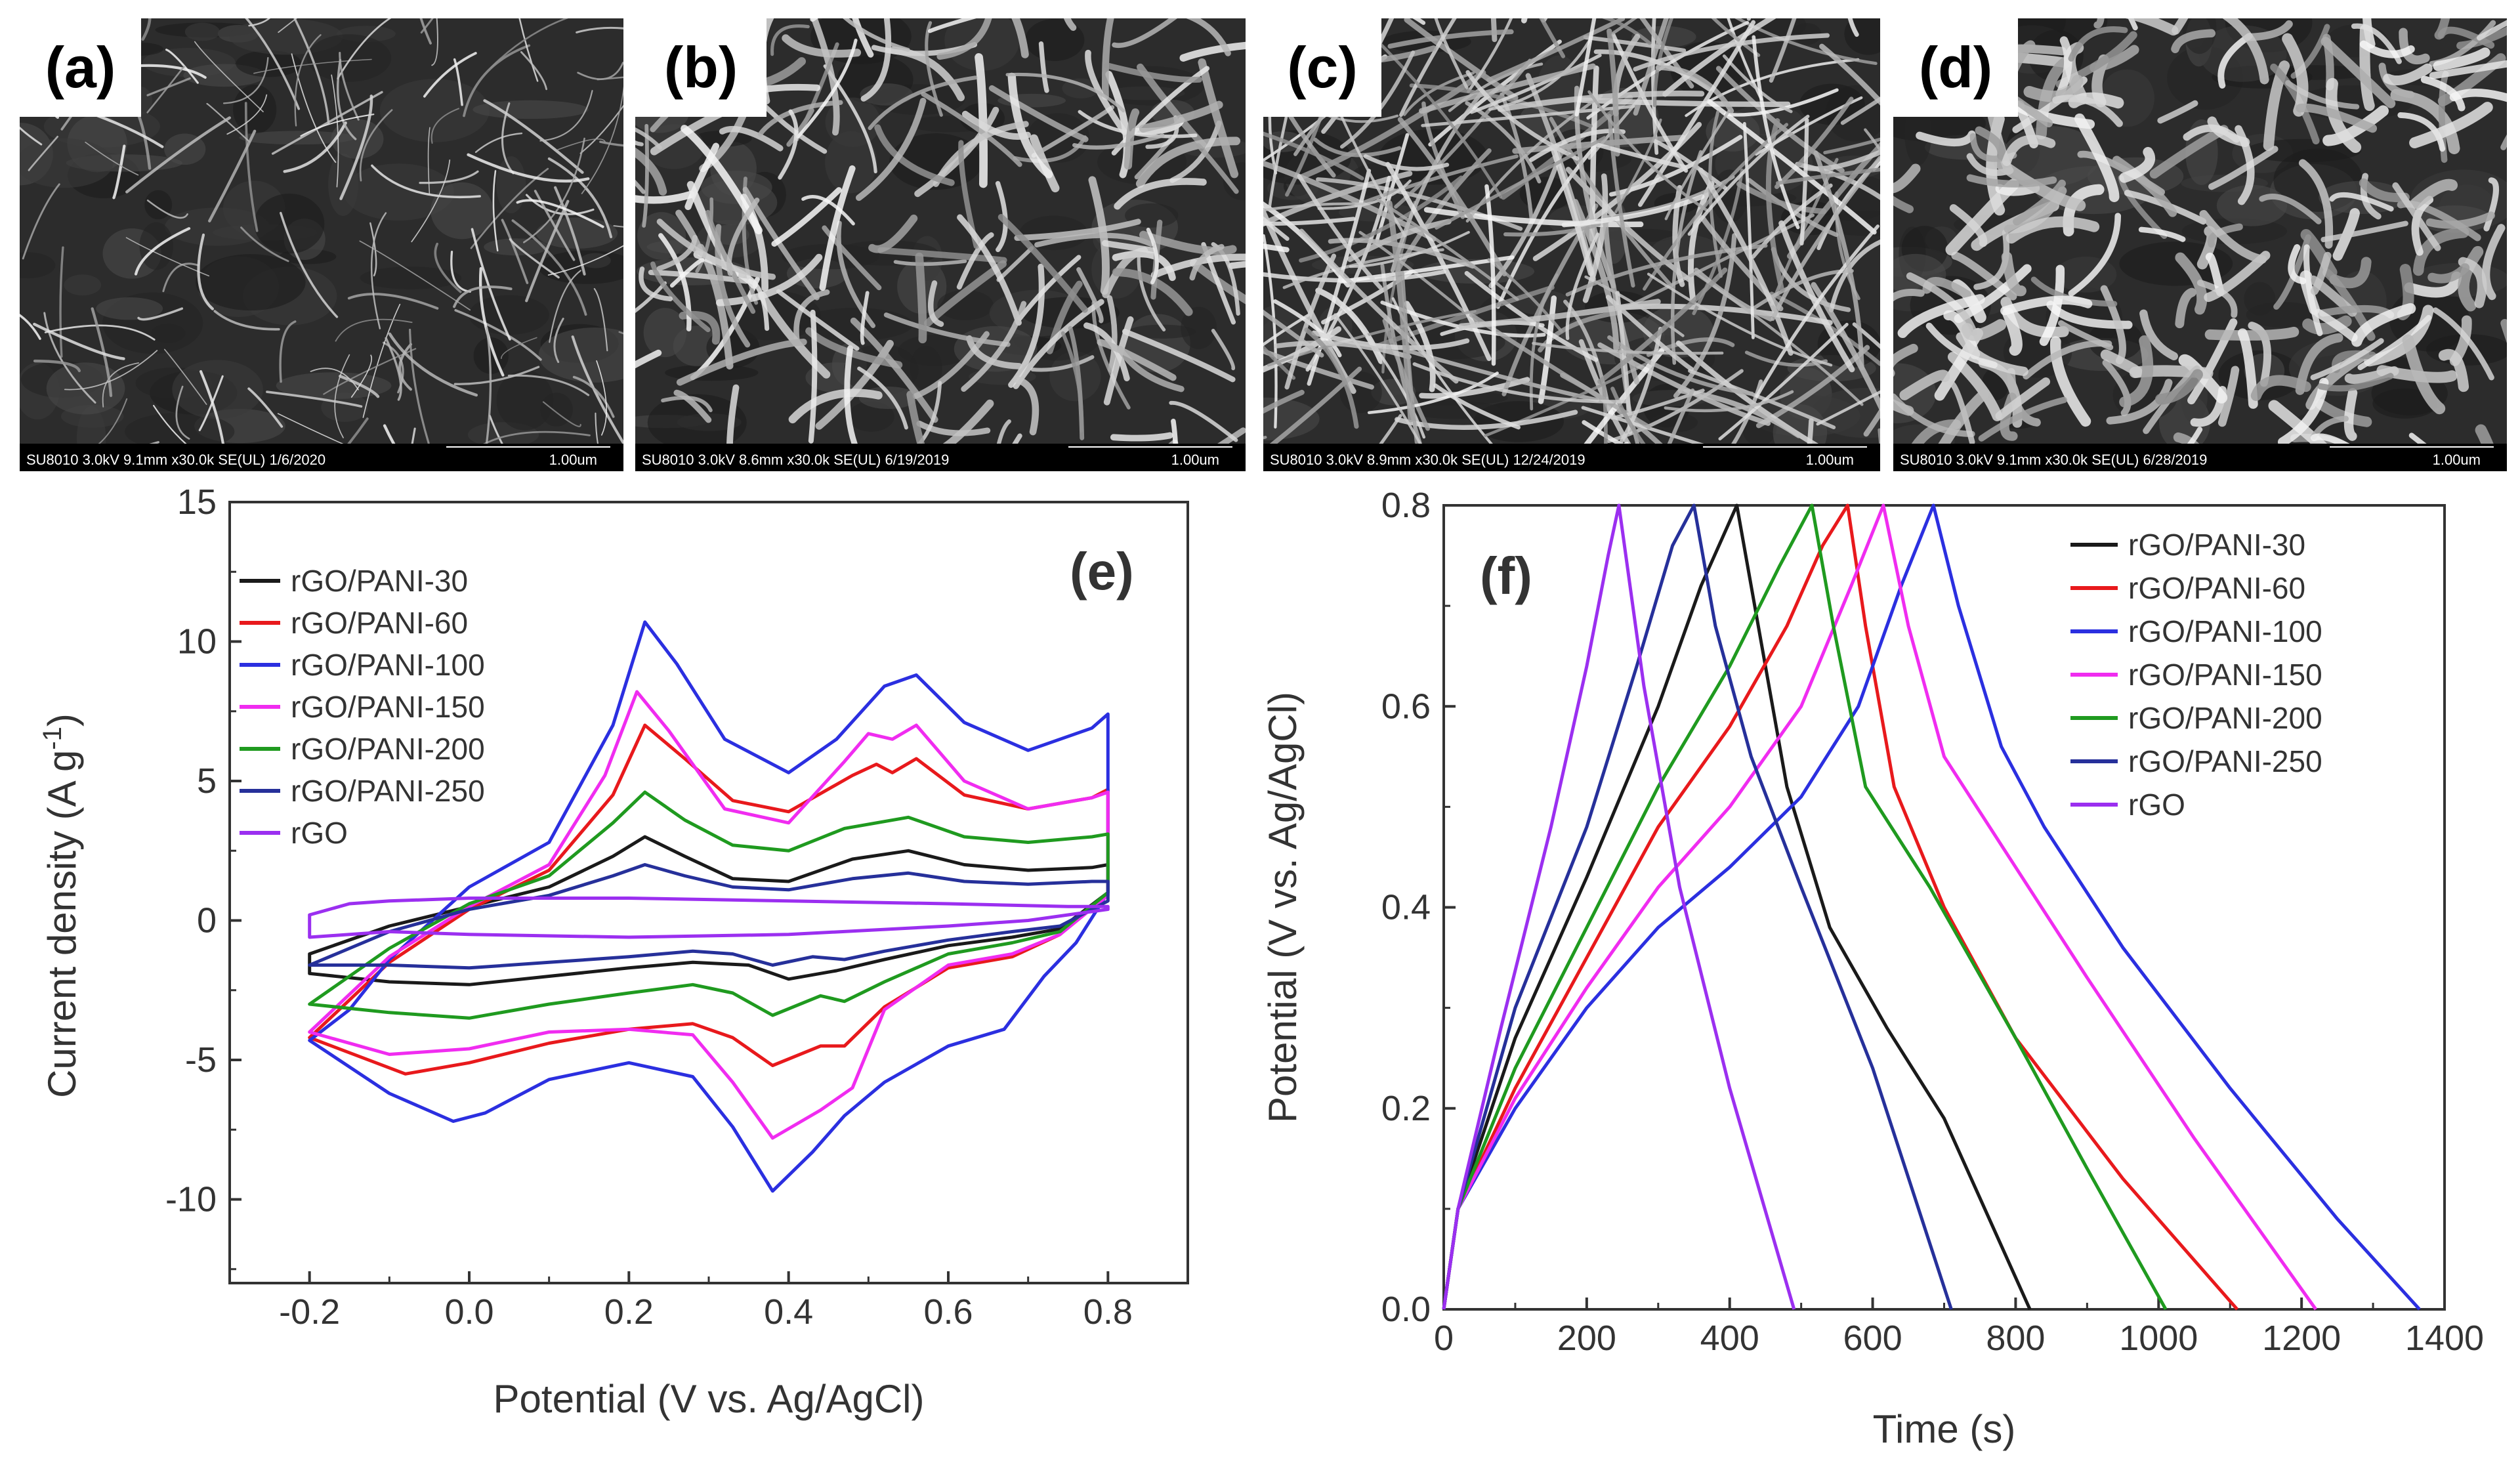 The width and height of the screenshot is (2520, 1478). What do you see at coordinates (1406, 1309) in the screenshot?
I see `gcd-y-tick-label: 0.0` at bounding box center [1406, 1309].